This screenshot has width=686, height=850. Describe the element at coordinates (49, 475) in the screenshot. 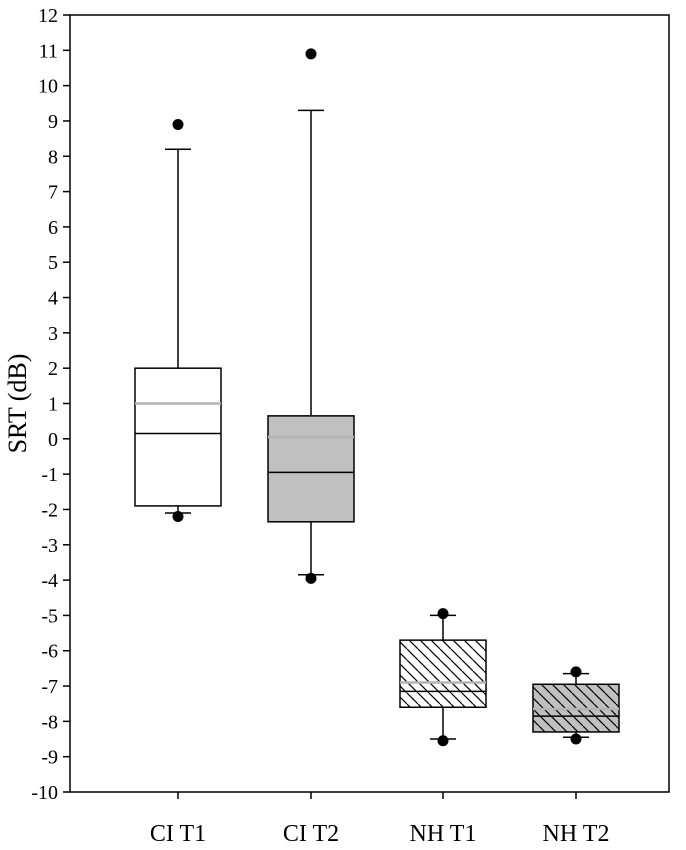

I see `y-tick-label: -1` at that location.